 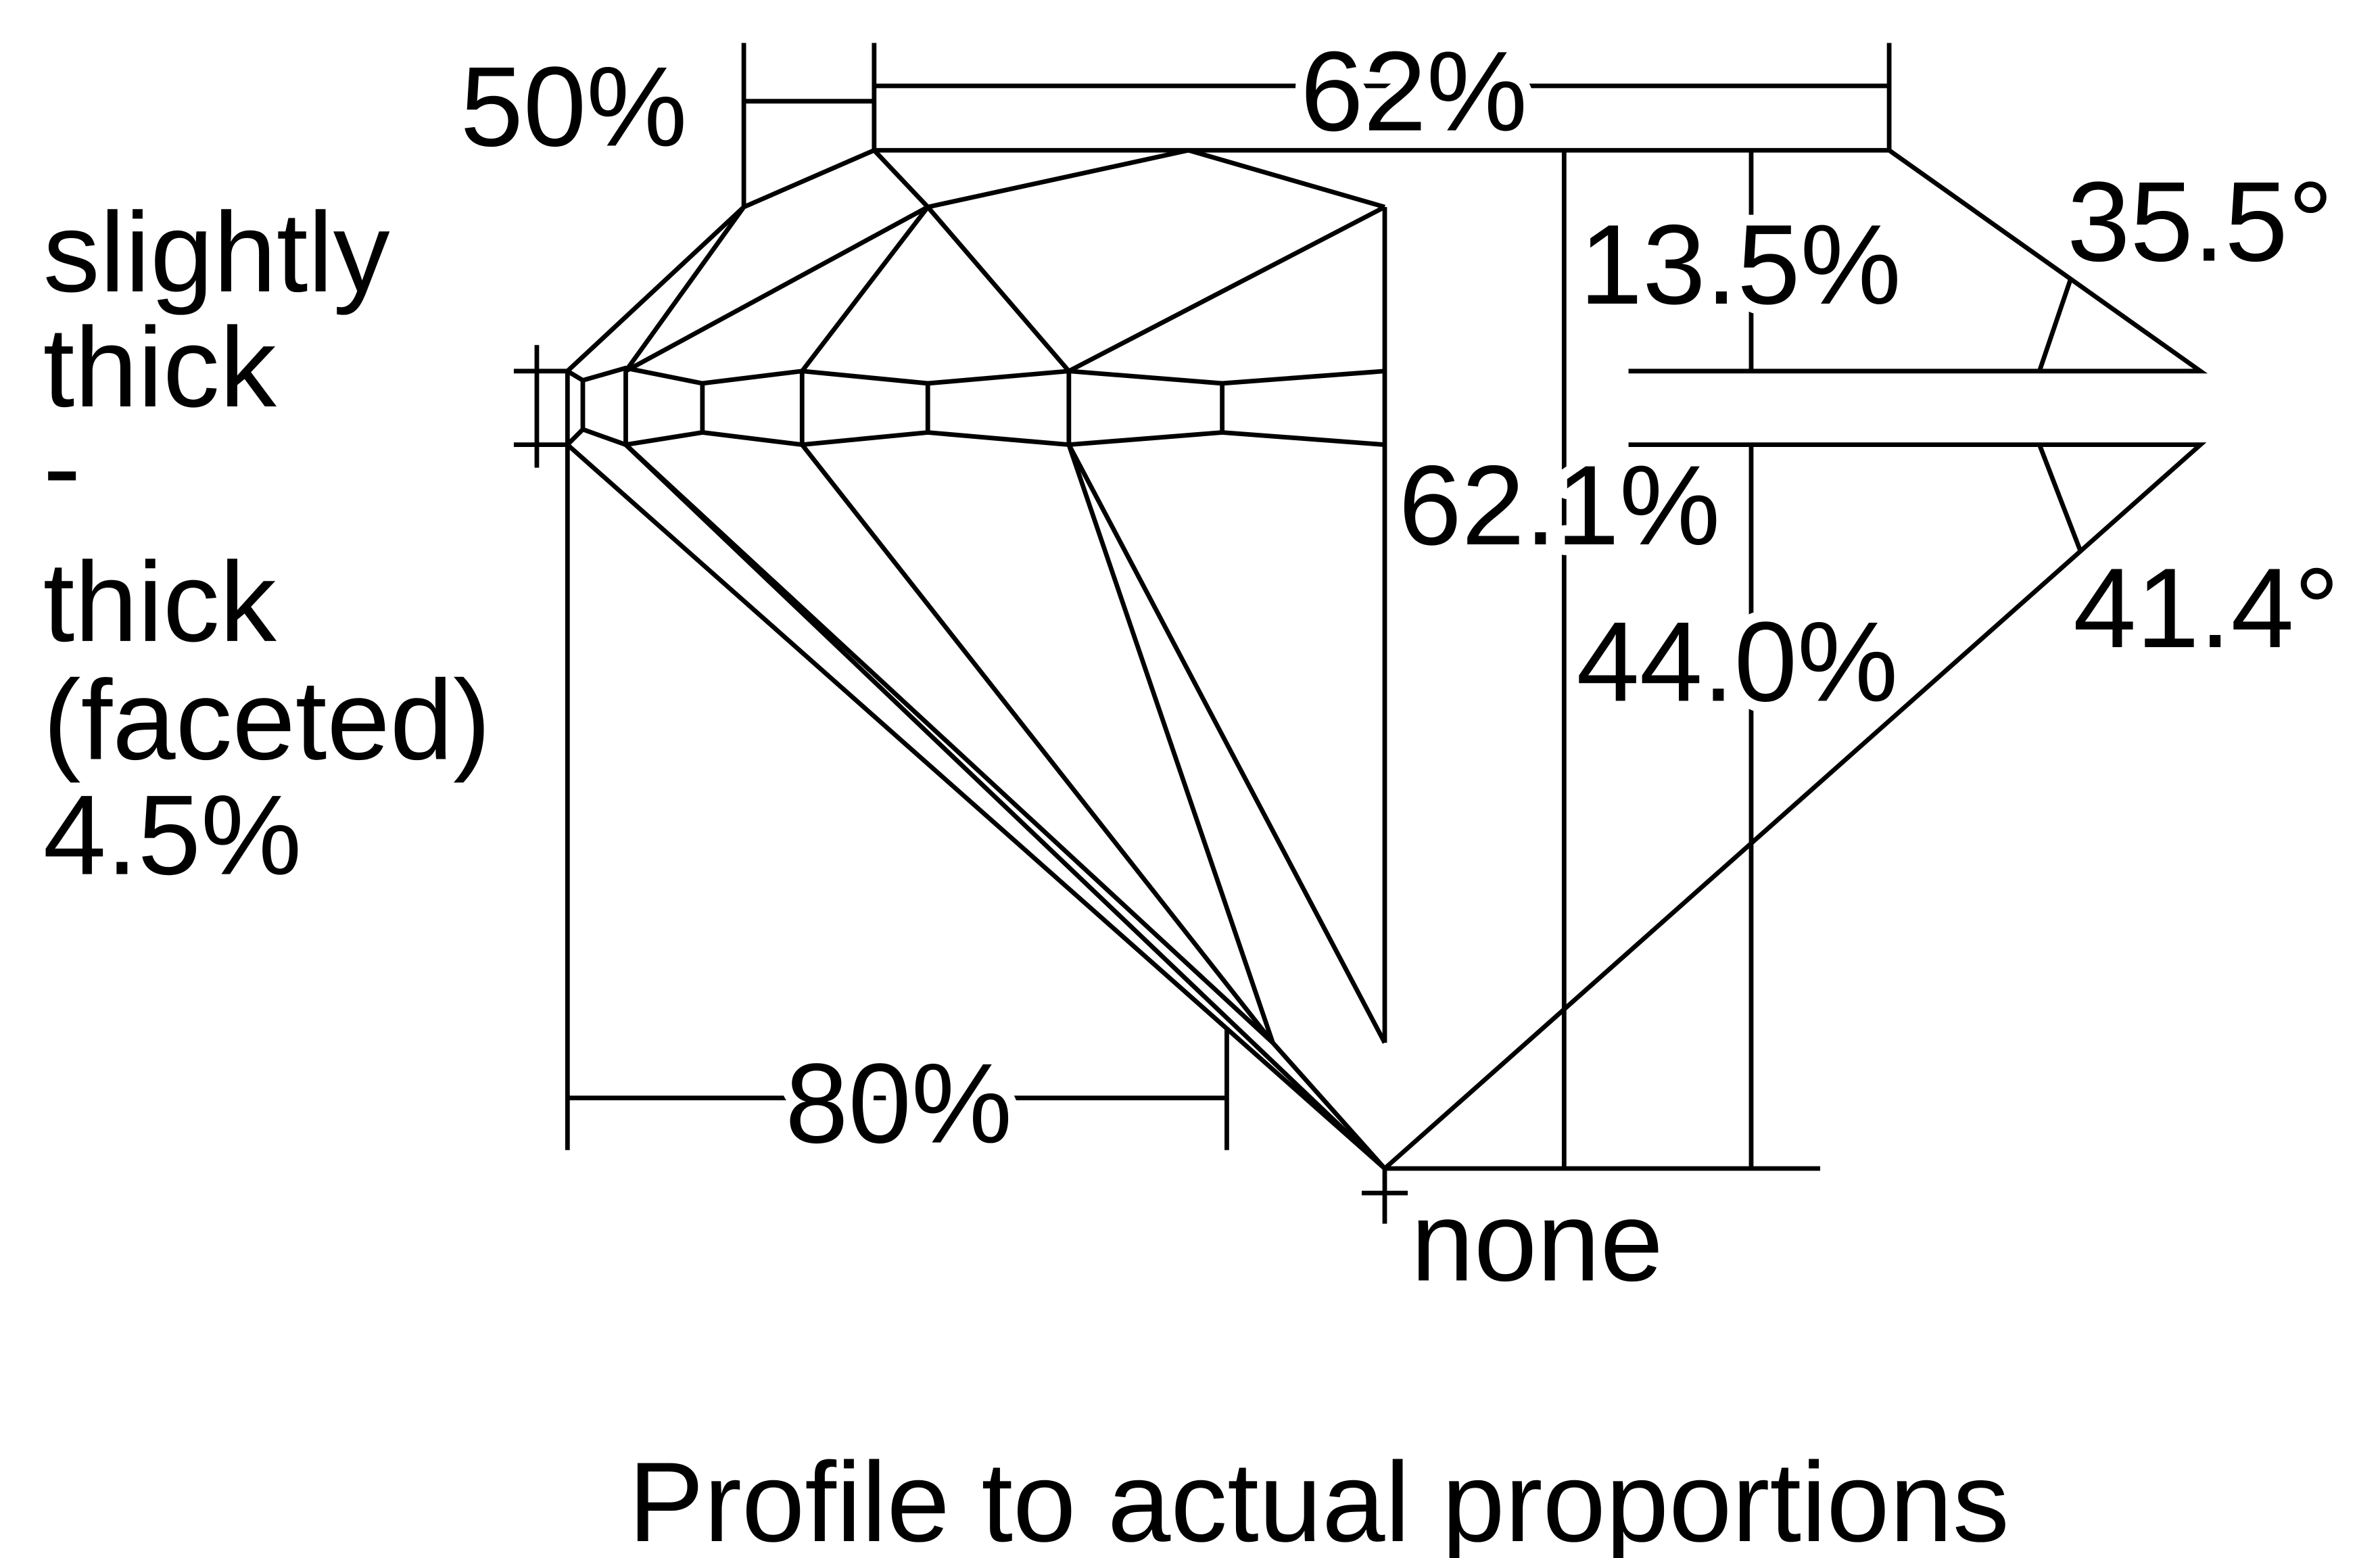 I want to click on caption: Profile to actual proportions, so click(x=1319, y=1498).